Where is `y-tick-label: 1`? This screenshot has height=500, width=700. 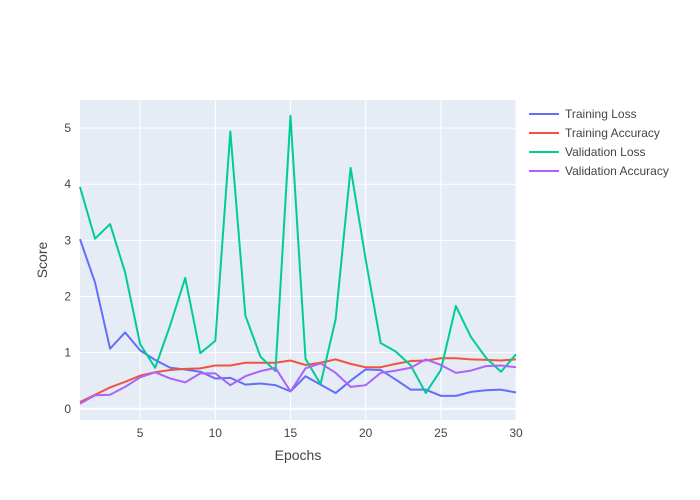
y-tick-label: 1 is located at coordinates (67, 353).